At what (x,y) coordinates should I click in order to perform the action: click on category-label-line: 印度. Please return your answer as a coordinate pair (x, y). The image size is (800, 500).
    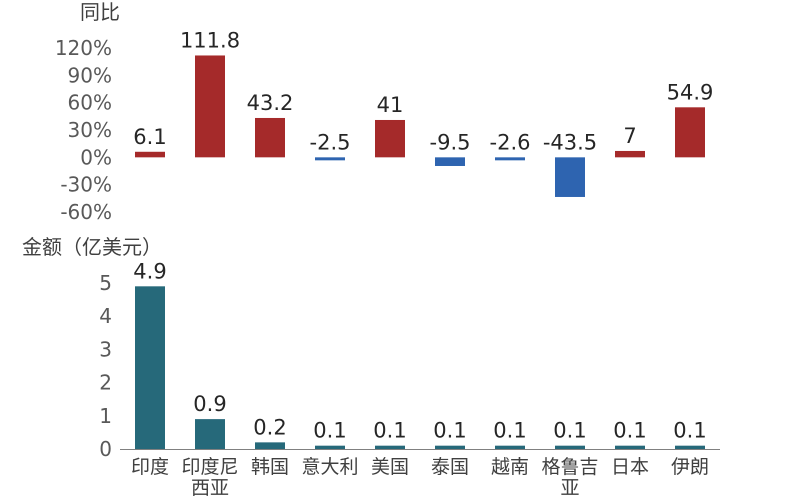
    Looking at the image, I should click on (150, 467).